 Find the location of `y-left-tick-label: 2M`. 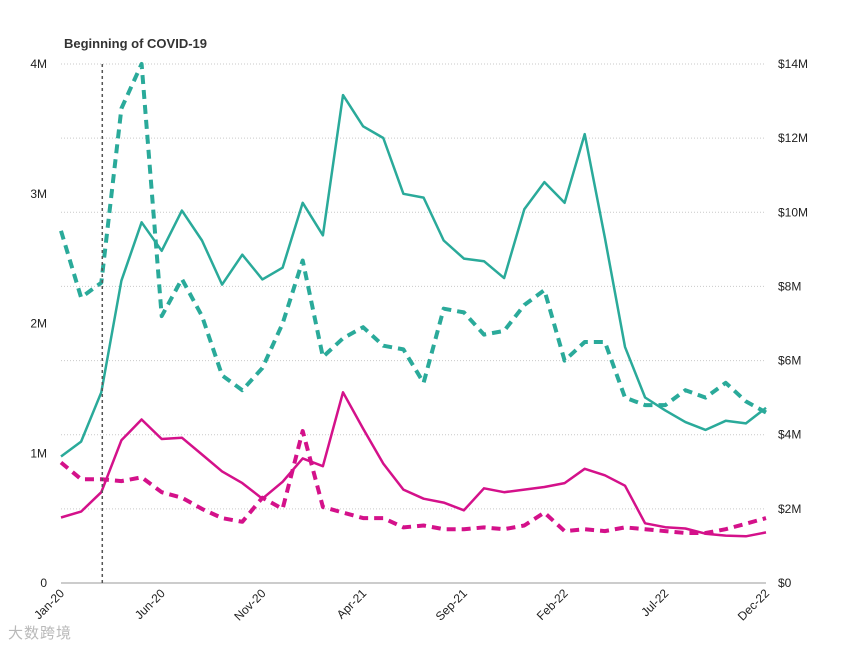

y-left-tick-label: 2M is located at coordinates (38, 324).